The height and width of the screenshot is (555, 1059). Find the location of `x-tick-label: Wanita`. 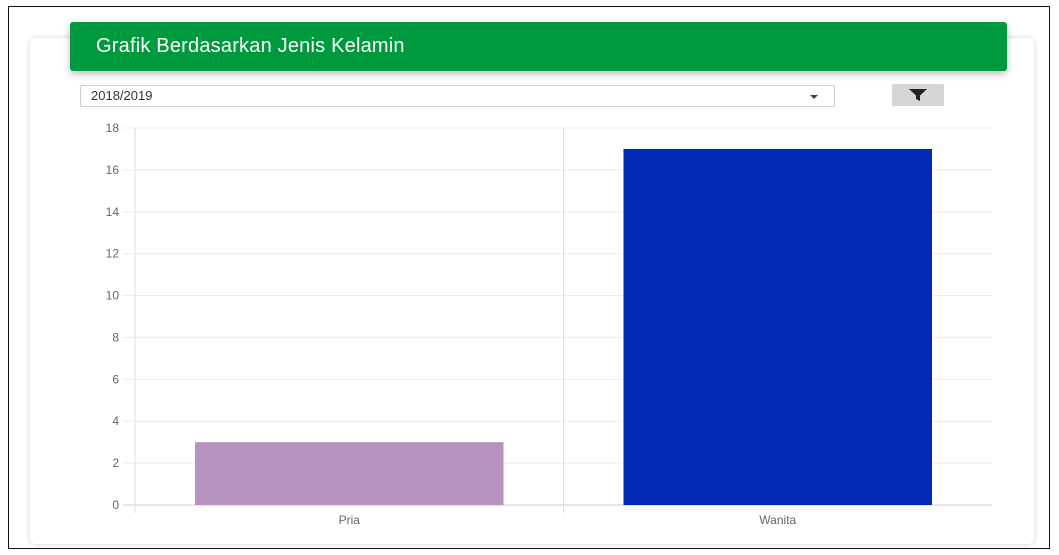

x-tick-label: Wanita is located at coordinates (777, 520).